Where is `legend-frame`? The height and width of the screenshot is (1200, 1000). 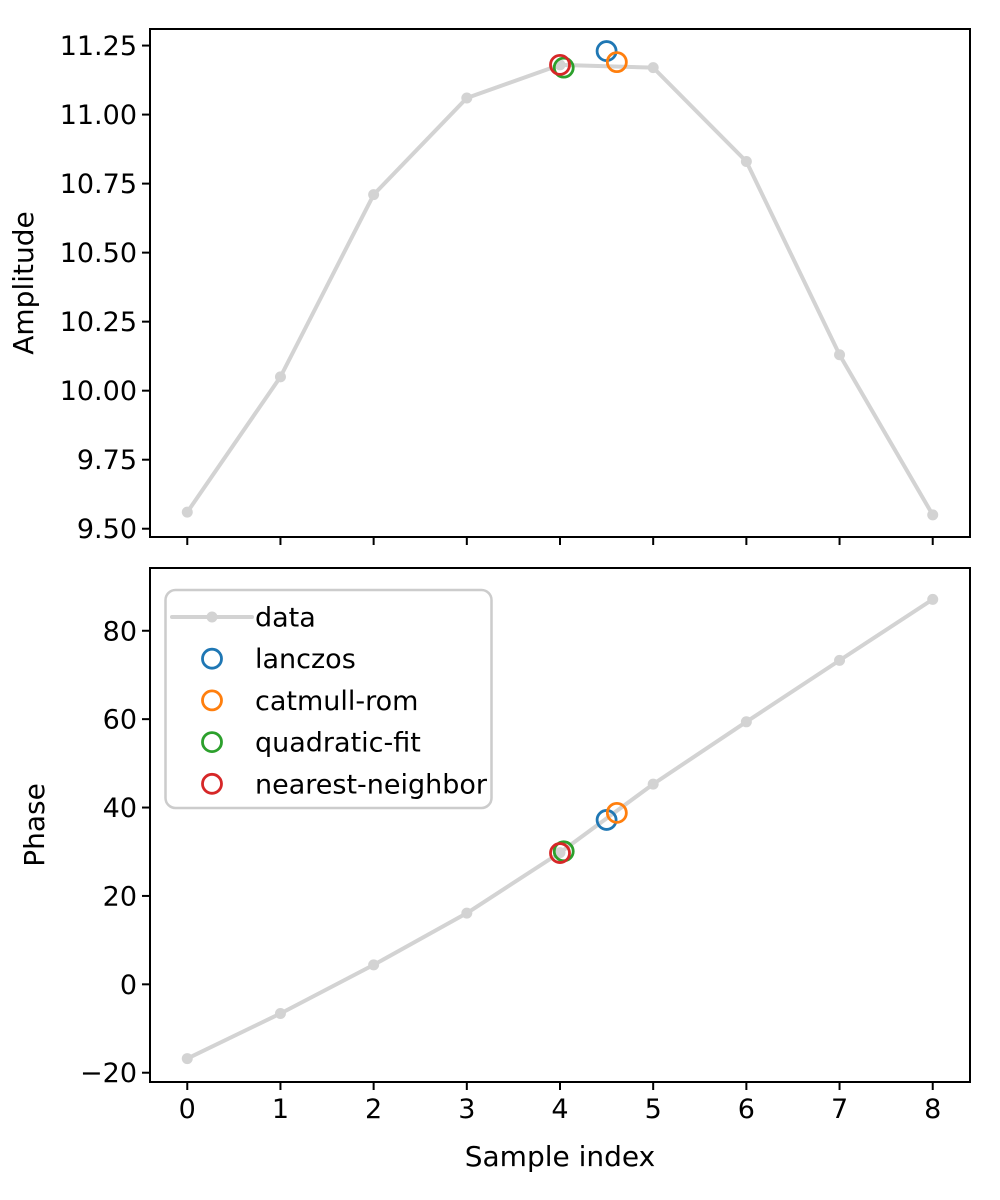
legend-frame is located at coordinates (328, 699).